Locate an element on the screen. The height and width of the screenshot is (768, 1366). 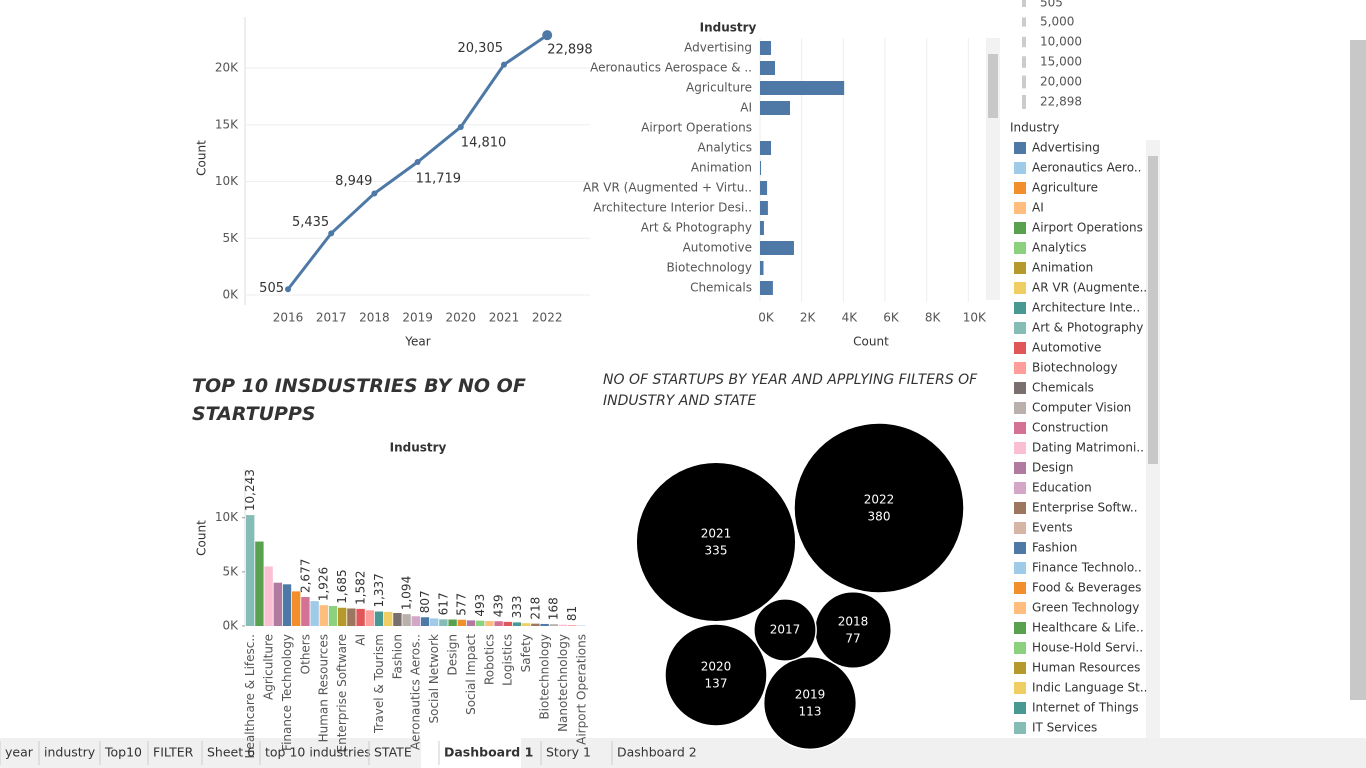
legend-label: AI is located at coordinates (1038, 208).